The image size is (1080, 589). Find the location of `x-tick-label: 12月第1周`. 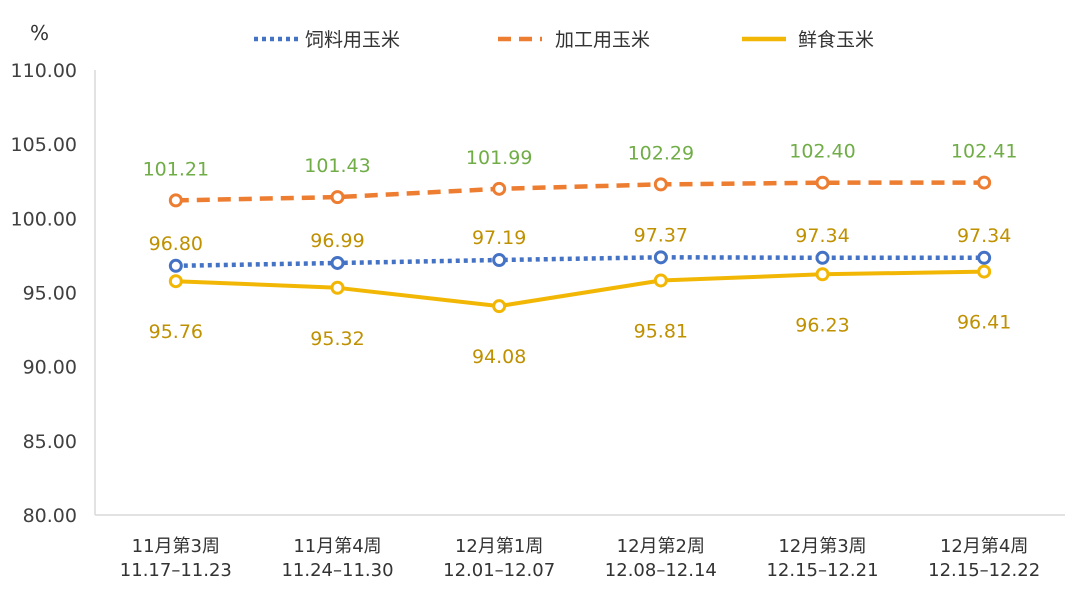

x-tick-label: 12月第1周 is located at coordinates (499, 546).